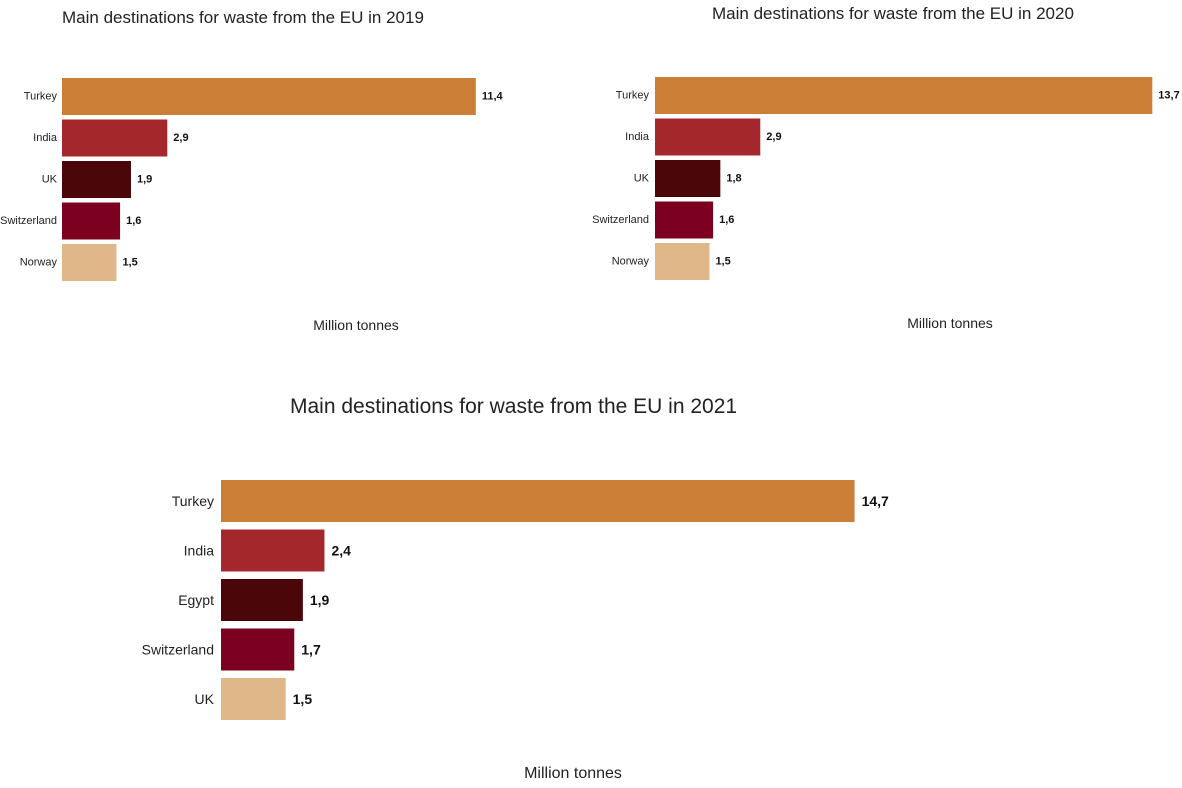 Image resolution: width=1182 pixels, height=788 pixels. Describe the element at coordinates (356, 325) in the screenshot. I see `x-axis-label-2019: Million tonnes` at that location.